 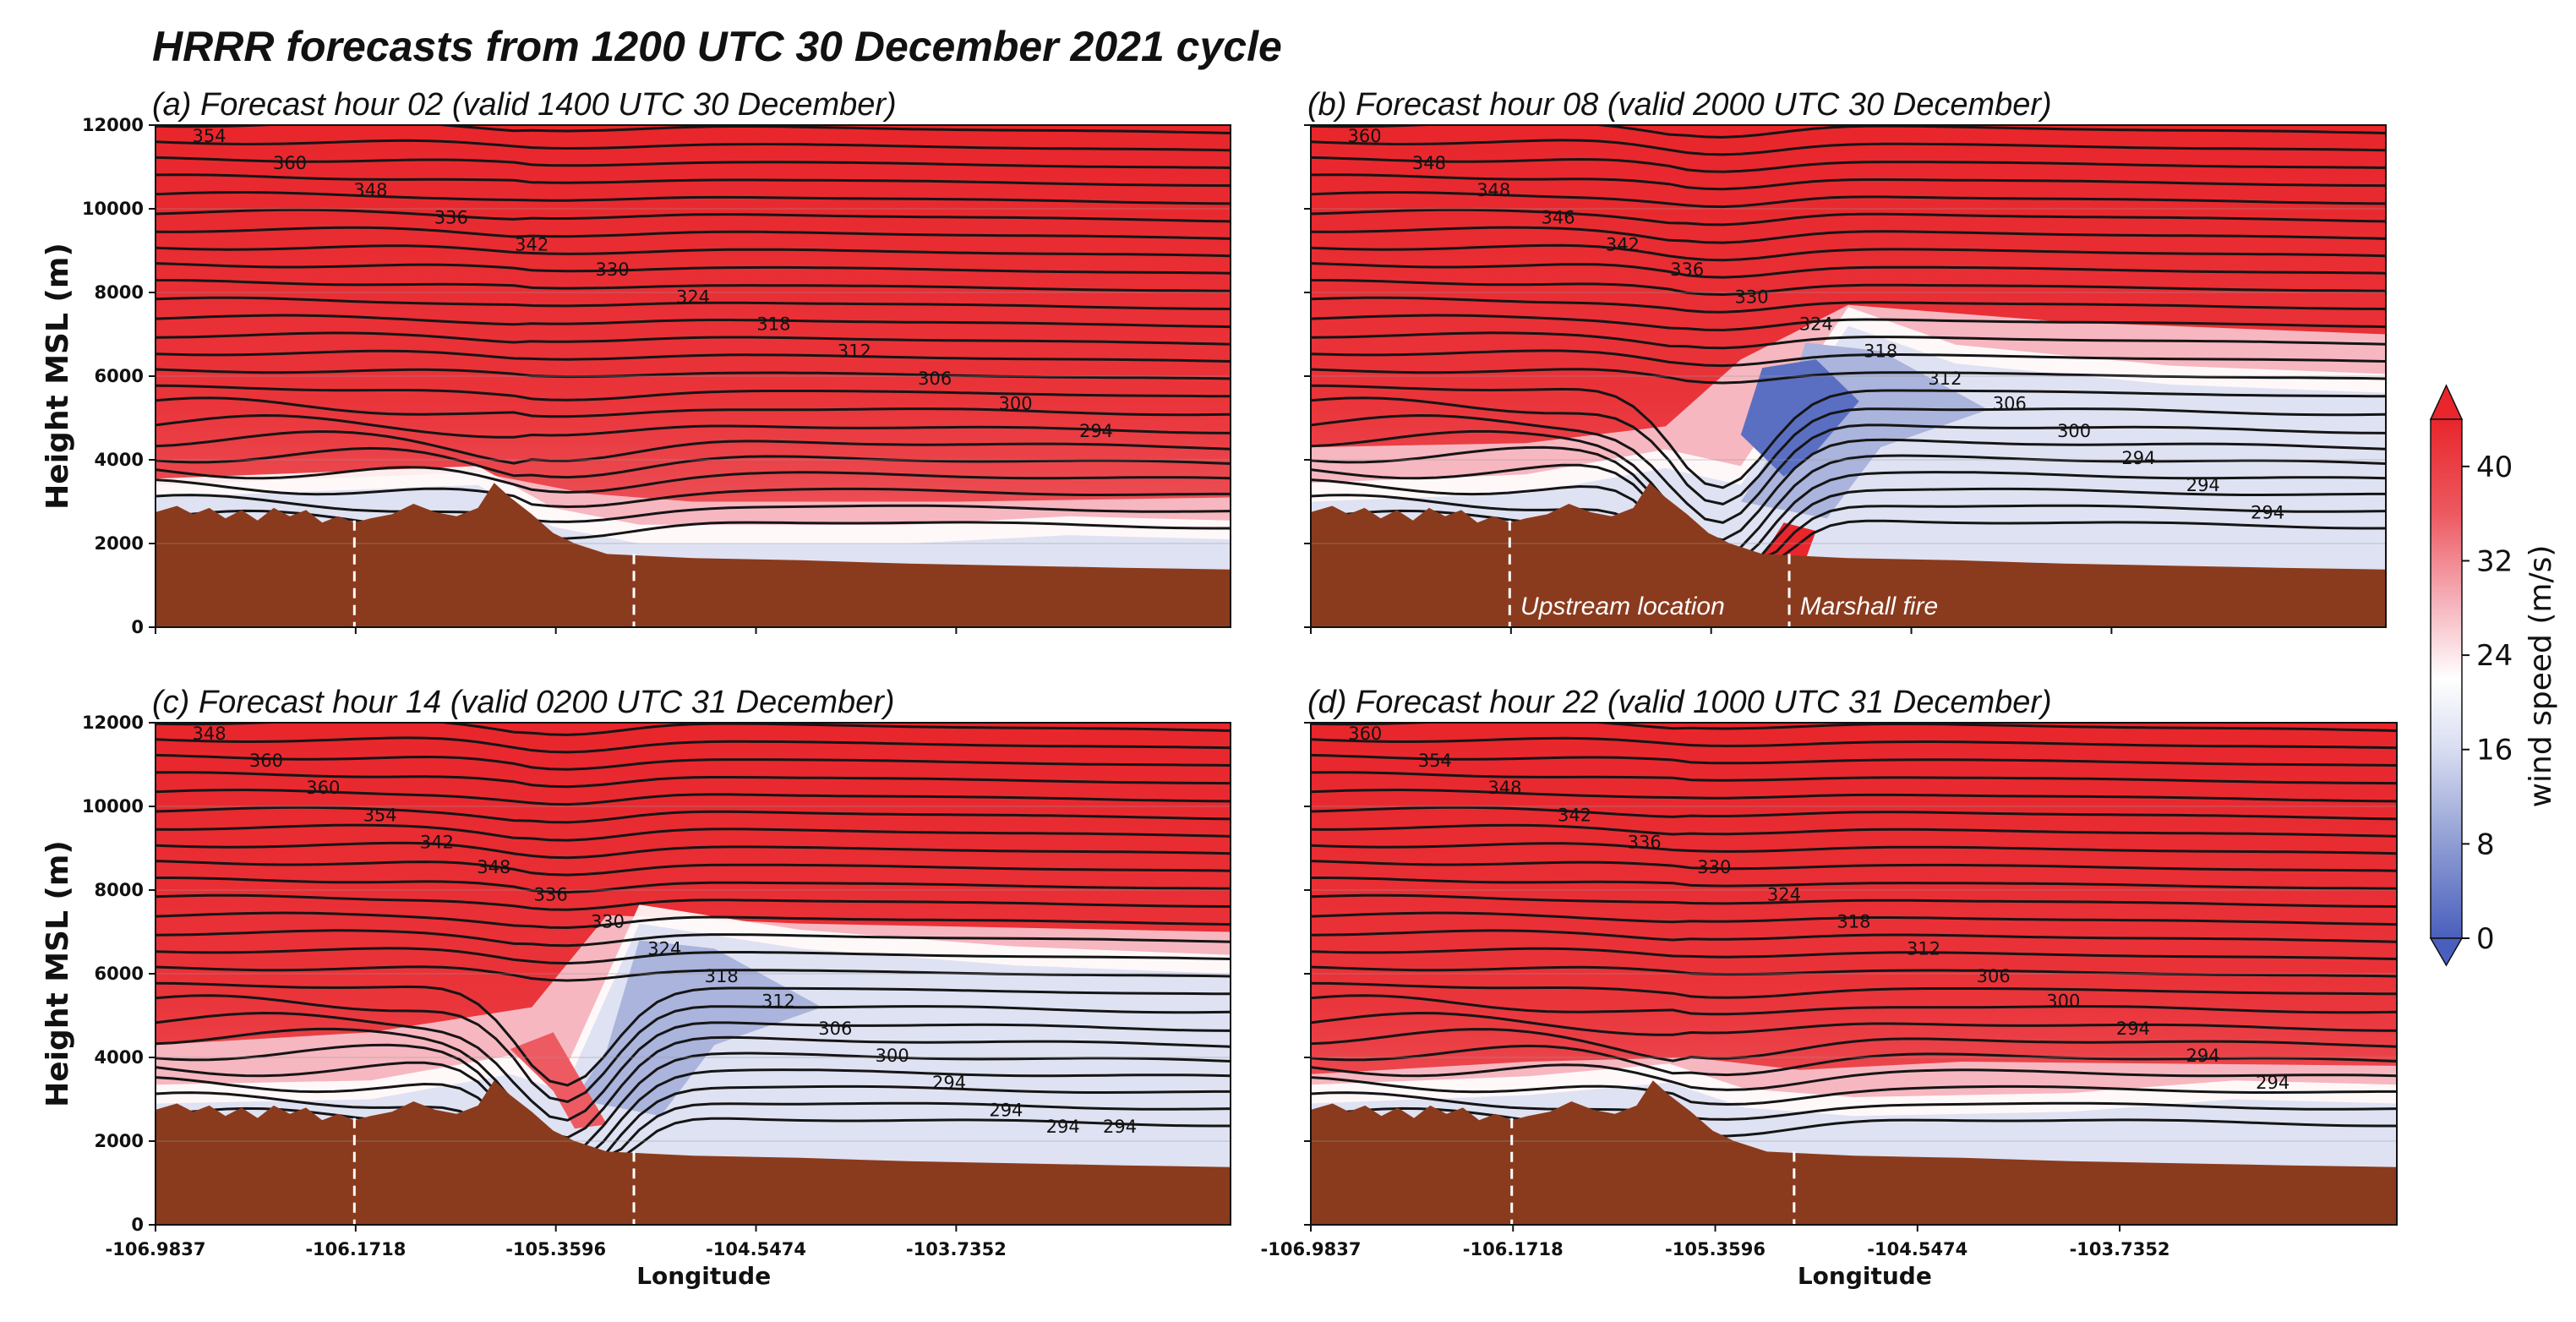 I want to click on contour-label-c-2: 360, so click(x=323, y=788).